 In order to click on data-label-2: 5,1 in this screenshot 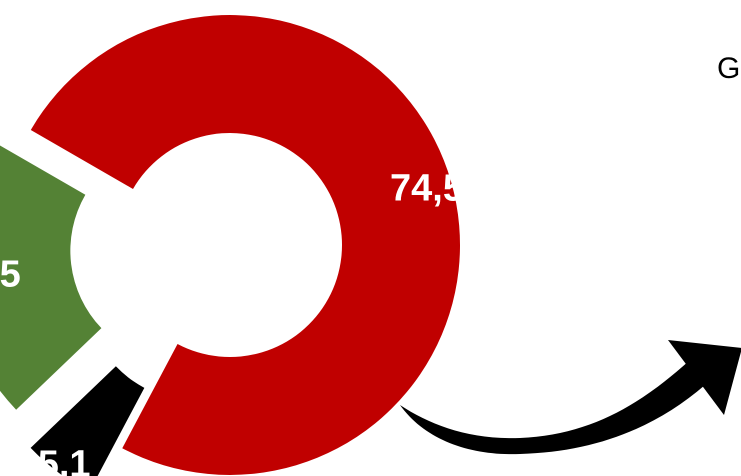, I will do `click(64, 459)`.